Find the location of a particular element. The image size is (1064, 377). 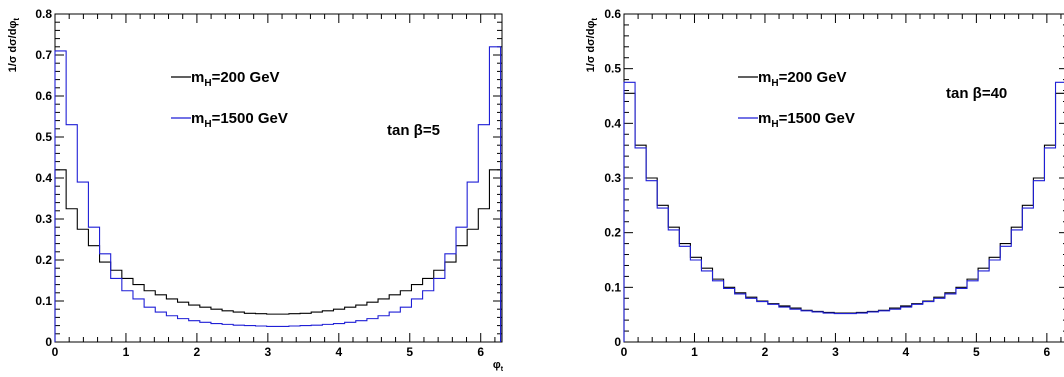

y-tick-label: 0.7 is located at coordinates (43, 55).